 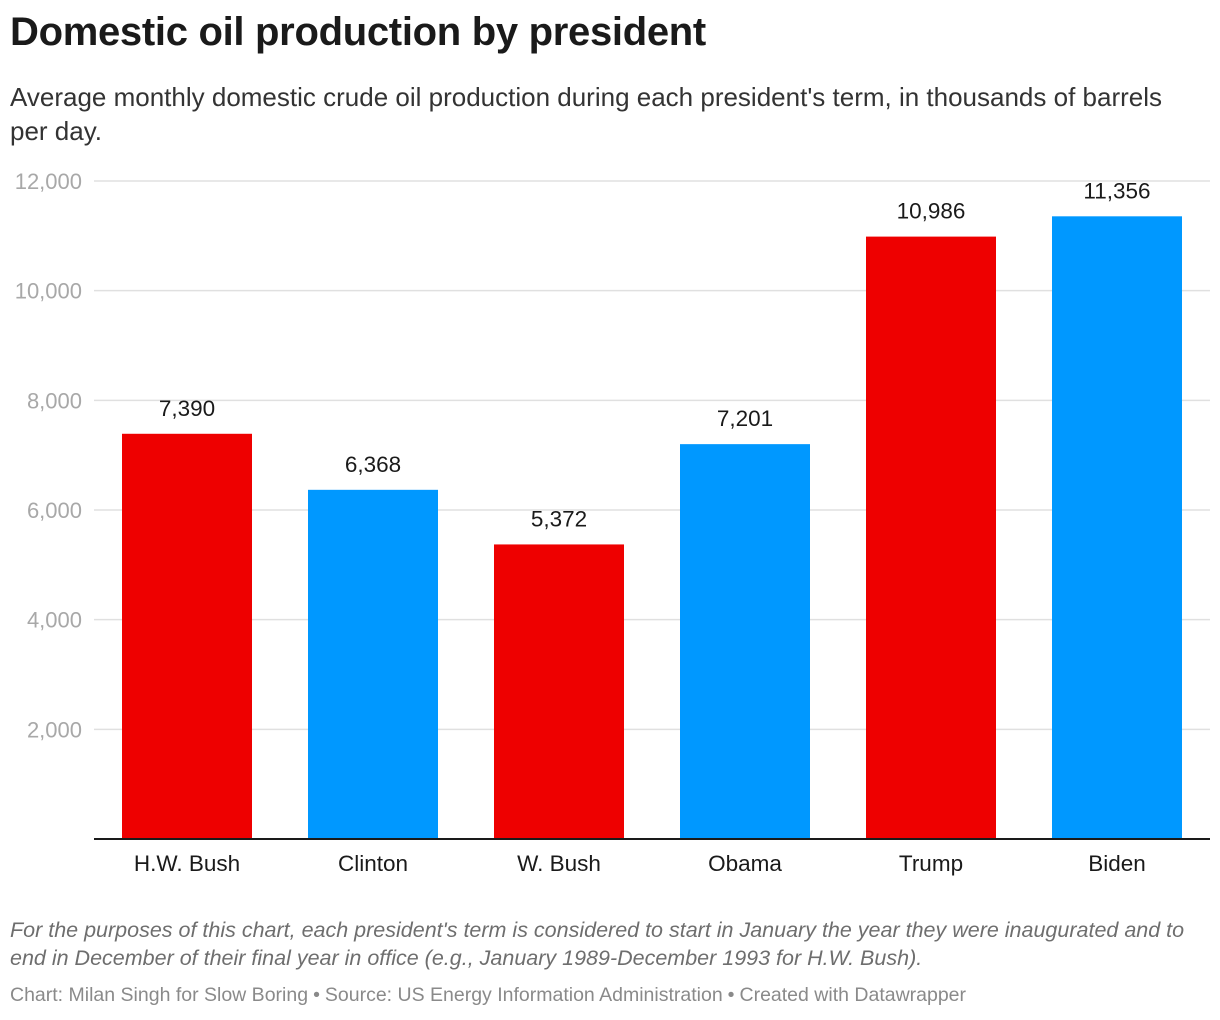 I want to click on x-tick-label: Obama, so click(x=745, y=863).